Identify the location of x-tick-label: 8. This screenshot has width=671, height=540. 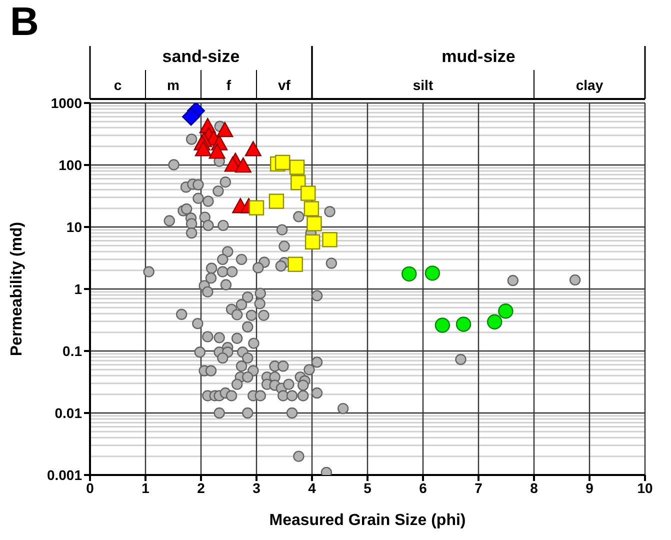
(534, 488).